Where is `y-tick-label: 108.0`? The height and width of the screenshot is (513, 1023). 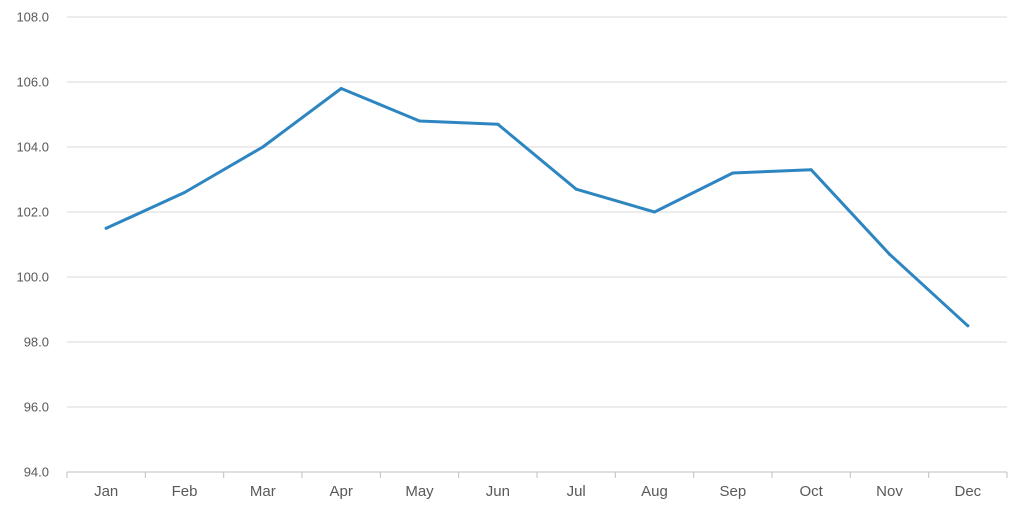 y-tick-label: 108.0 is located at coordinates (32, 17).